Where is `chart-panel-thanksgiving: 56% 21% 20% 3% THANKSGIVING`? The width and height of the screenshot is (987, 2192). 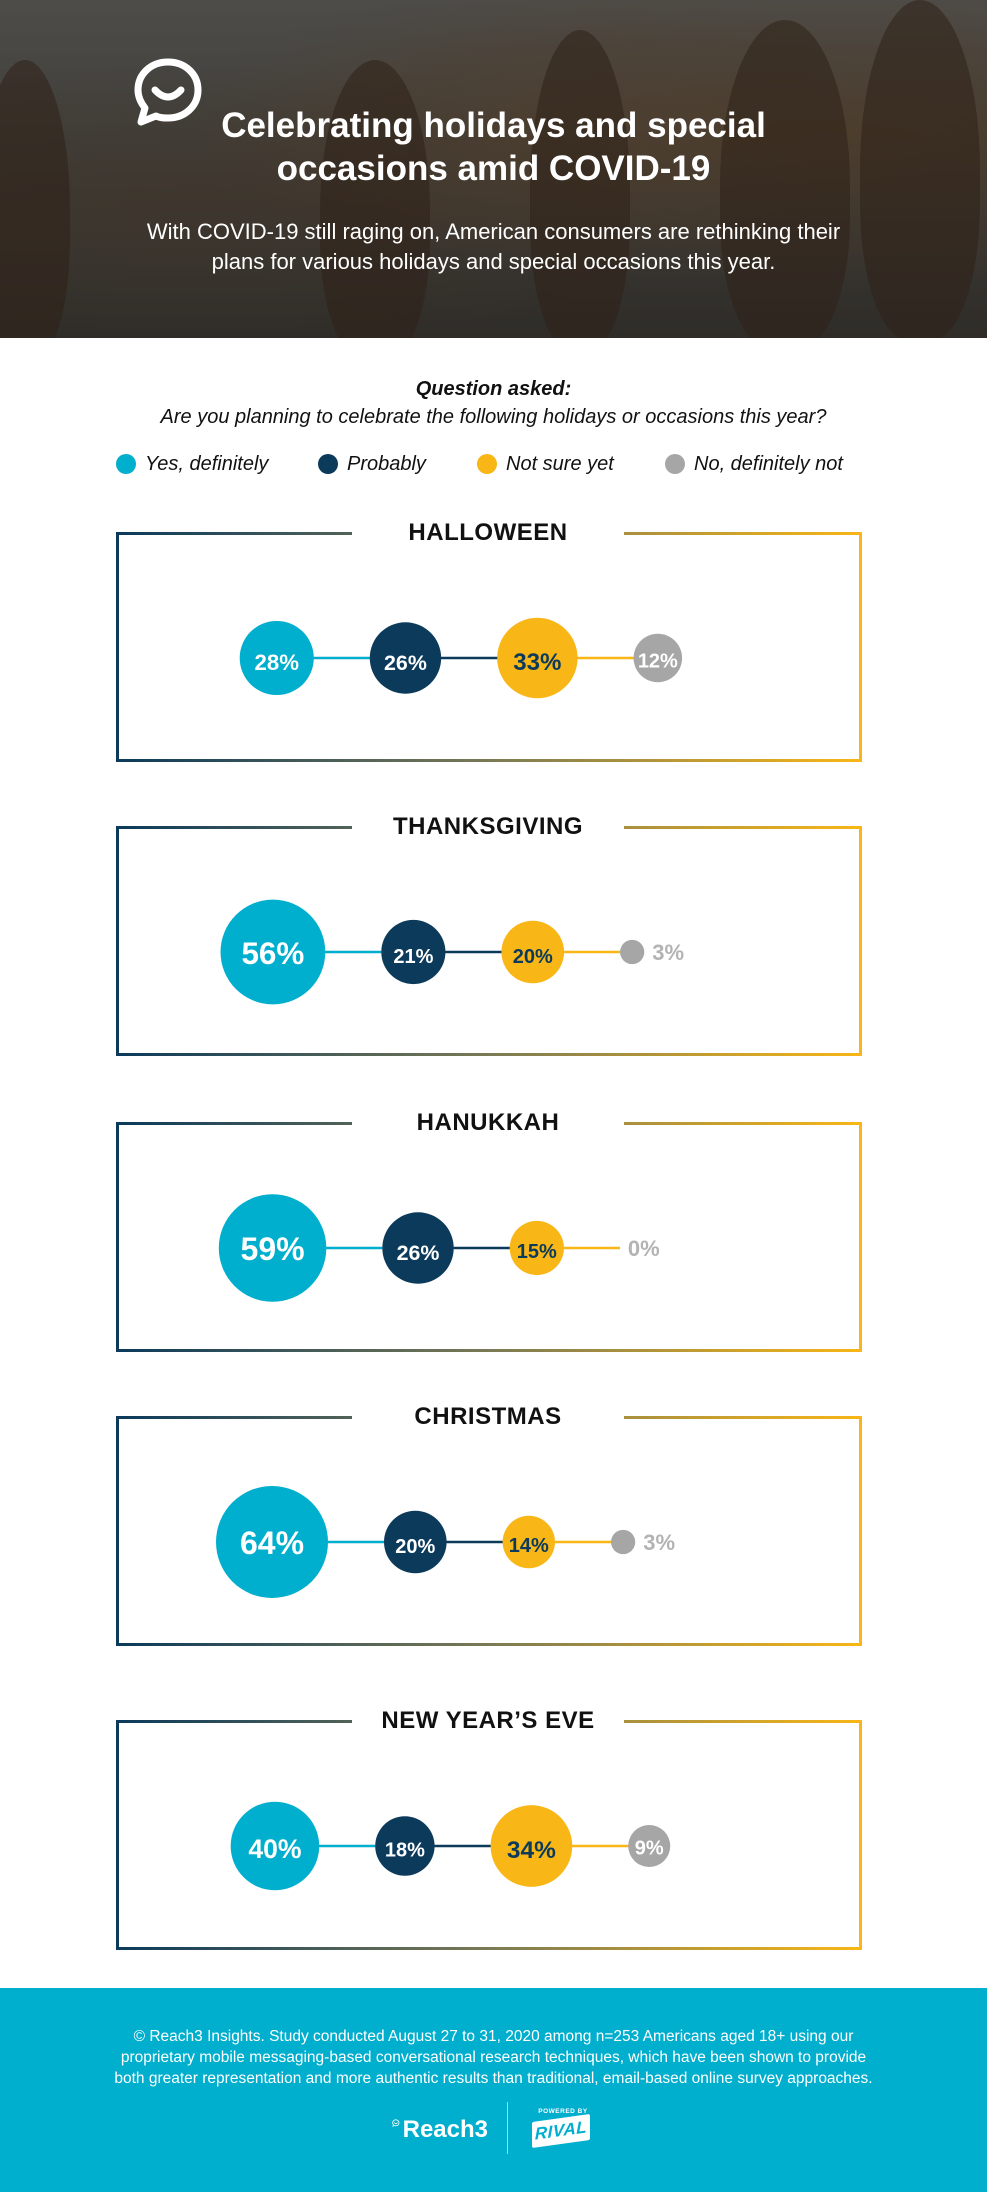
chart-panel-thanksgiving: 56% 21% 20% 3% THANKSGIVING is located at coordinates (489, 926).